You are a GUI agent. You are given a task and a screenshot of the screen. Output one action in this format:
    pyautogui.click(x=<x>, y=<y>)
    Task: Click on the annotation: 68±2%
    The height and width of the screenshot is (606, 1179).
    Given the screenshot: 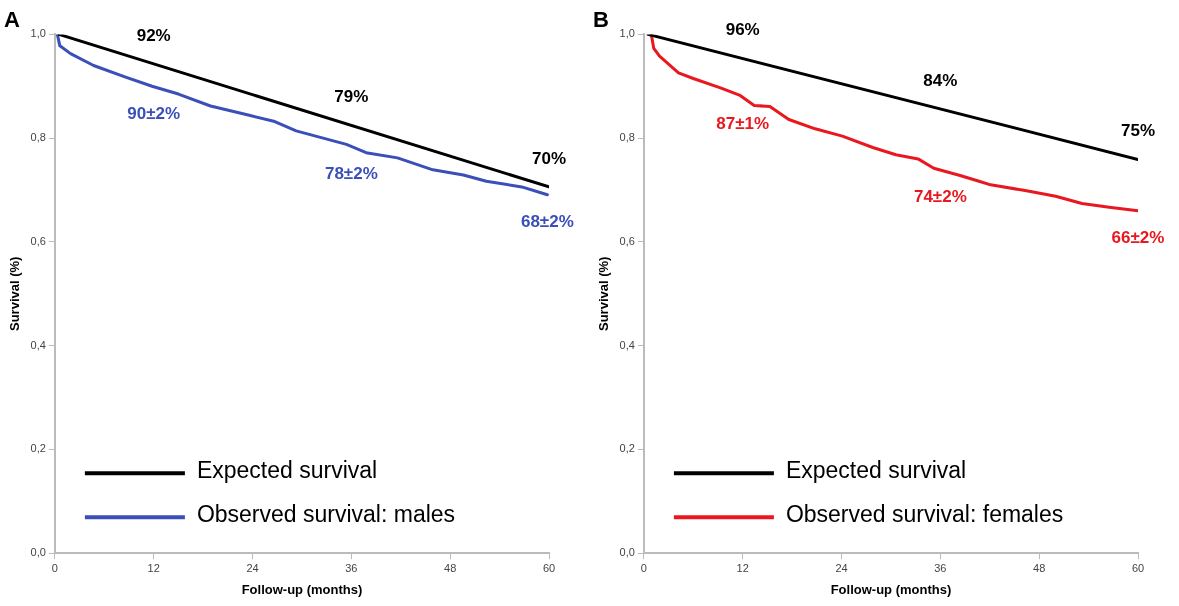 What is the action you would take?
    pyautogui.click(x=547, y=222)
    